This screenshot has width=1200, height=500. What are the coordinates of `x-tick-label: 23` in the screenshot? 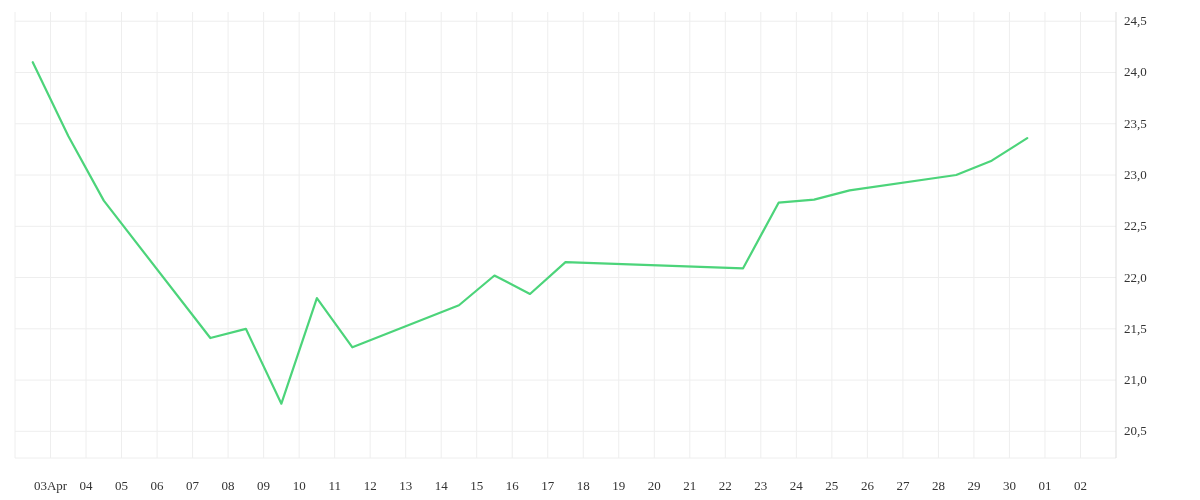 It's located at (761, 485).